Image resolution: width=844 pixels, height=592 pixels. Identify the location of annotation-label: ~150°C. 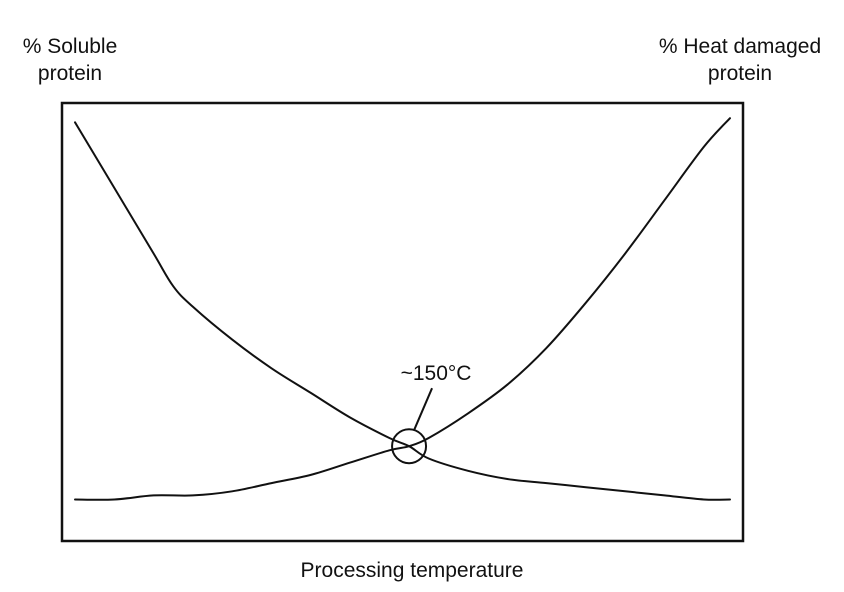
(436, 373).